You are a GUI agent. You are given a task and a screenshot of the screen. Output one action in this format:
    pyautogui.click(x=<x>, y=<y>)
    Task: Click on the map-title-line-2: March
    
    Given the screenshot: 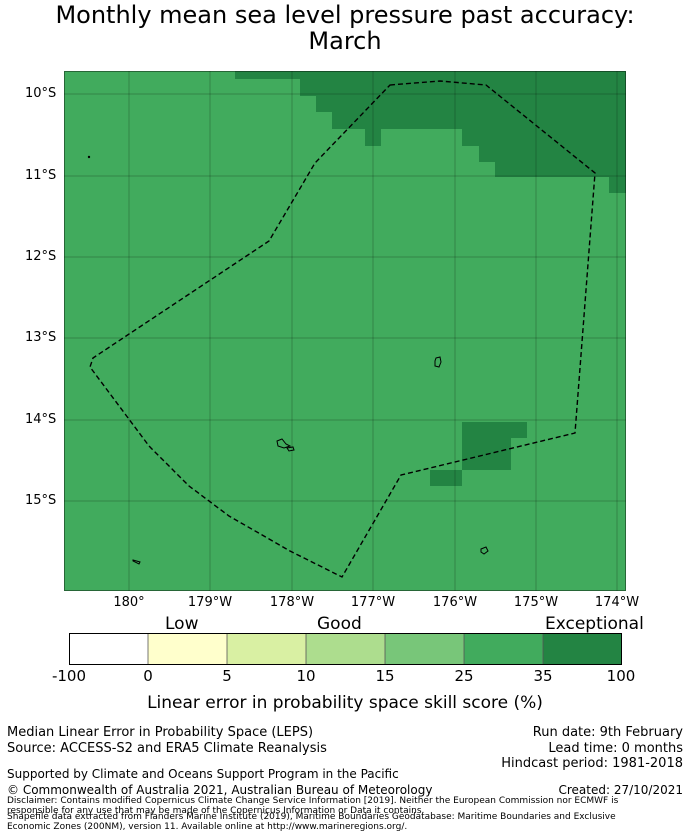 What is the action you would take?
    pyautogui.click(x=345, y=41)
    